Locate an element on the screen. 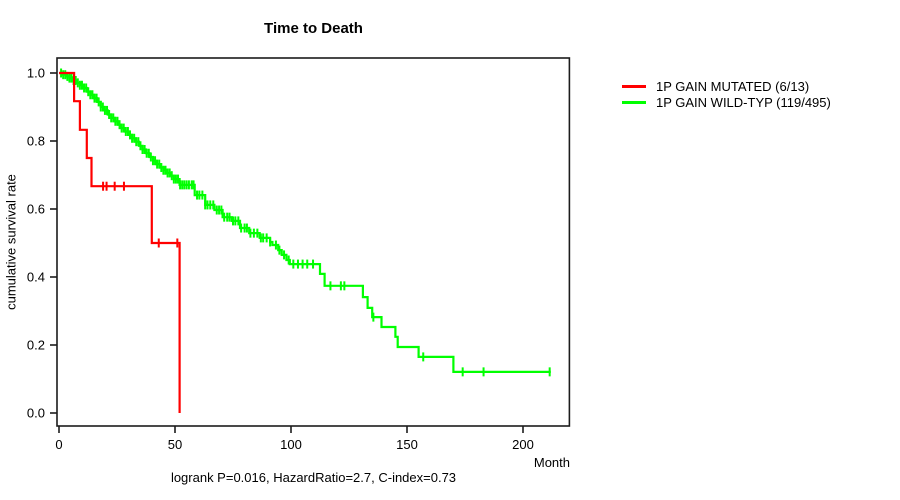 This screenshot has width=900, height=500. x-axis-tick-label: 150 is located at coordinates (407, 444).